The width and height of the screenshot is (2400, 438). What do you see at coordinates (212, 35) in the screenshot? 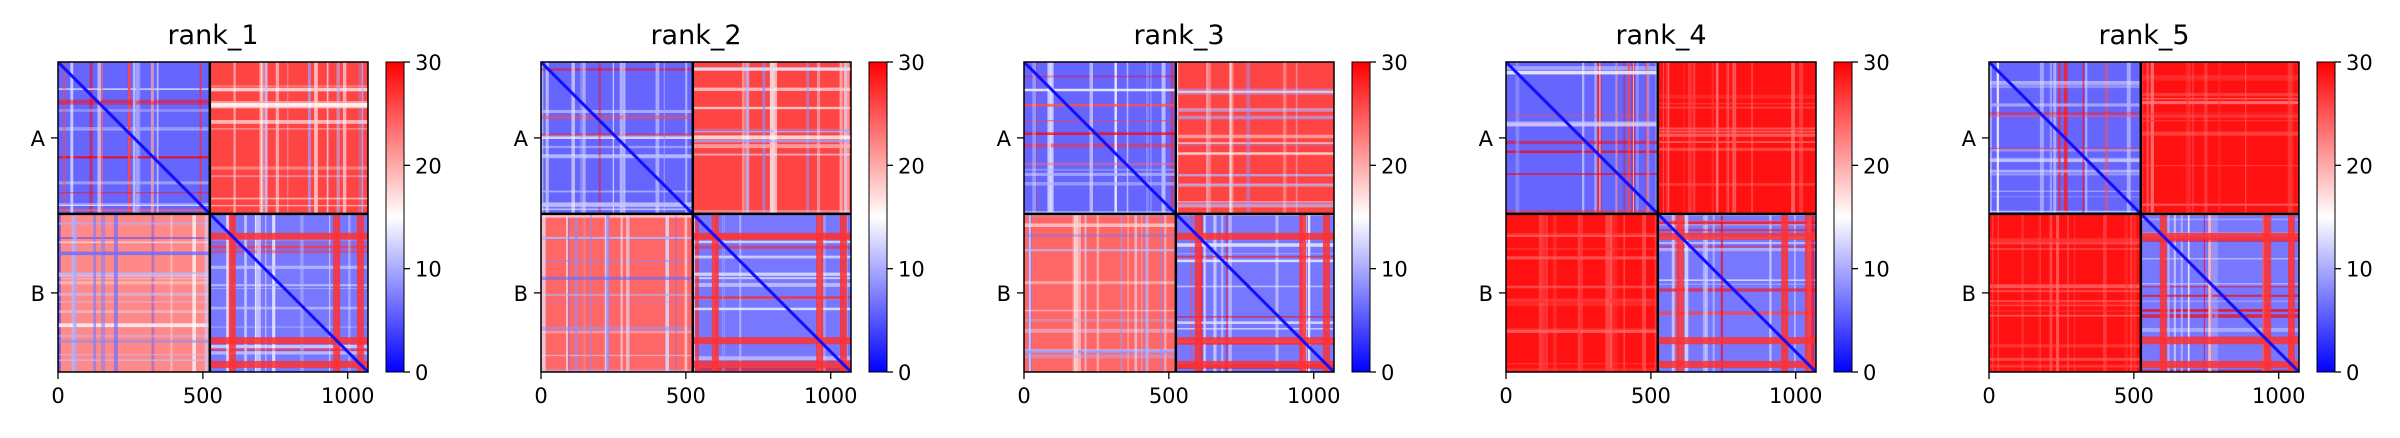
I see `chart-title: rank_1` at bounding box center [212, 35].